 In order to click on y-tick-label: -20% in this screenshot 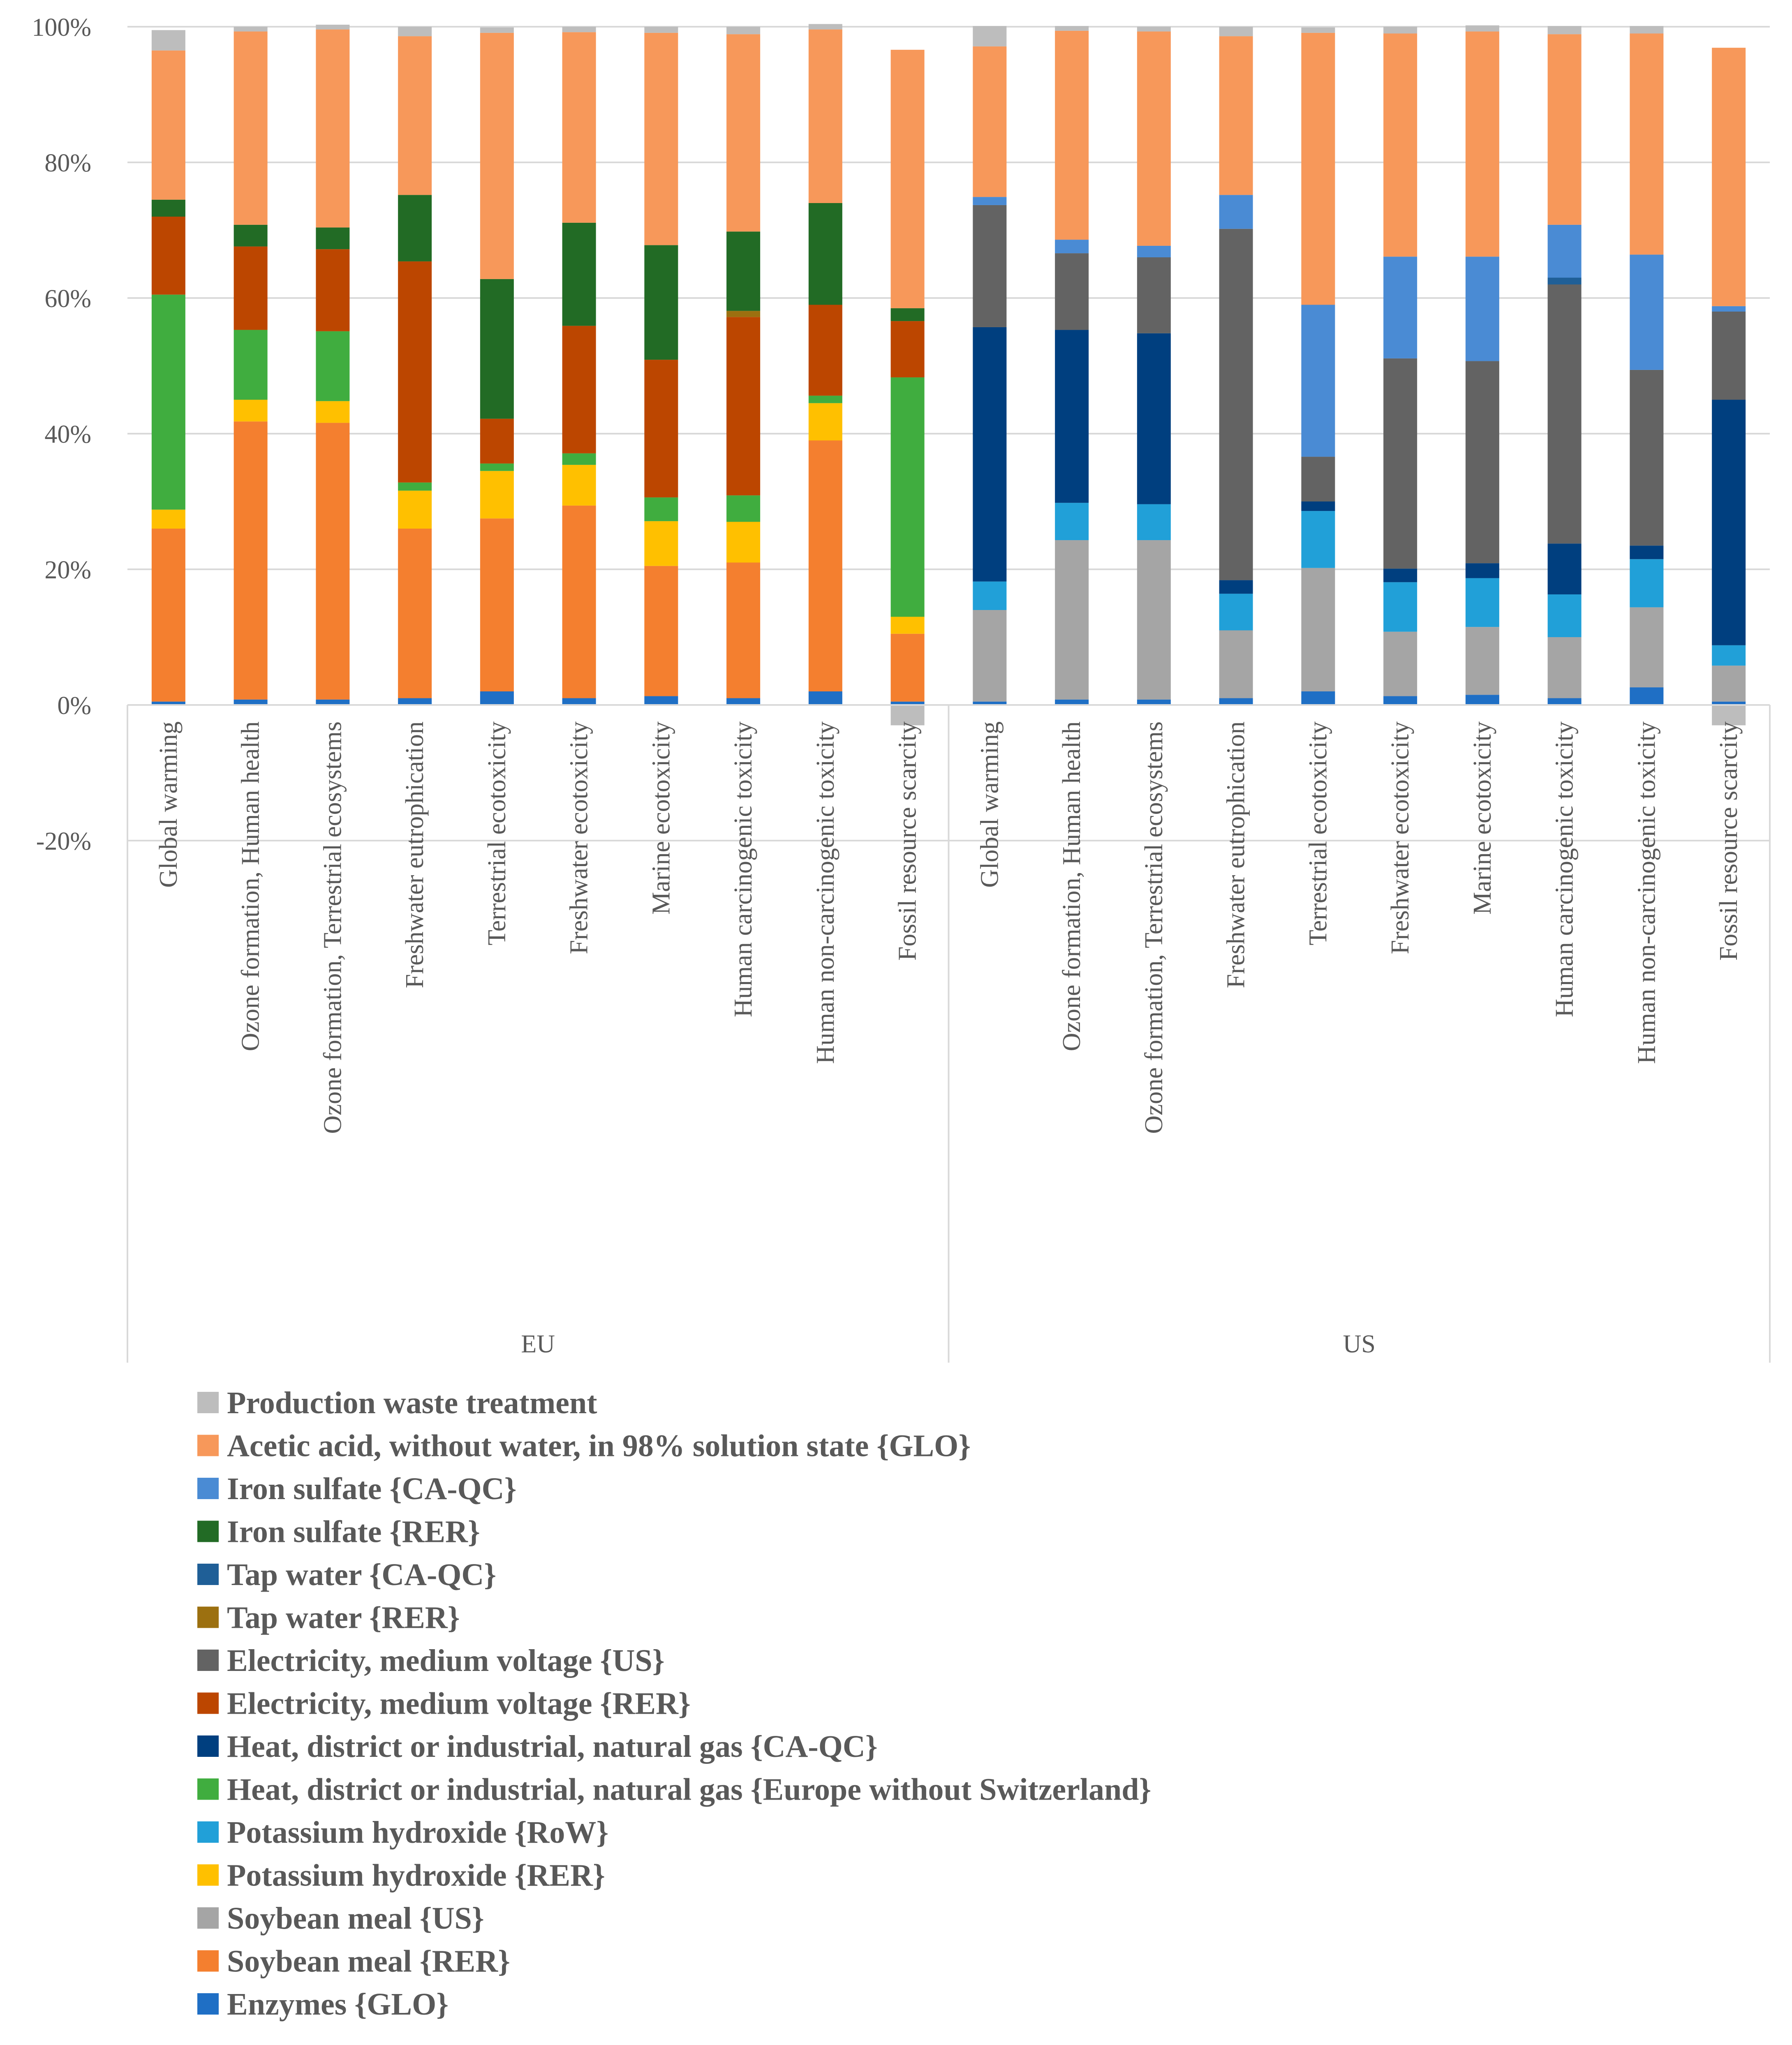, I will do `click(63, 841)`.